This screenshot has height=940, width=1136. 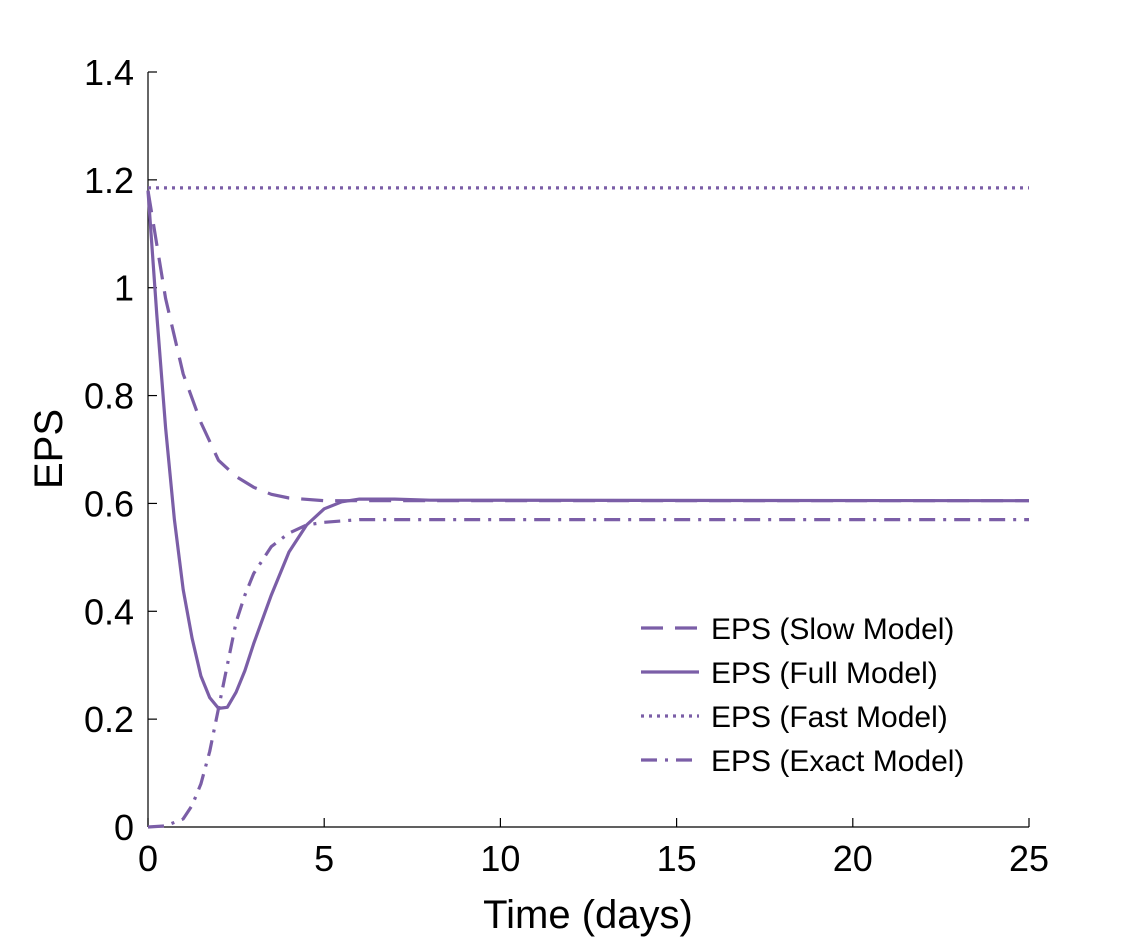 I want to click on x-axis-title: Time (days), so click(x=588, y=915).